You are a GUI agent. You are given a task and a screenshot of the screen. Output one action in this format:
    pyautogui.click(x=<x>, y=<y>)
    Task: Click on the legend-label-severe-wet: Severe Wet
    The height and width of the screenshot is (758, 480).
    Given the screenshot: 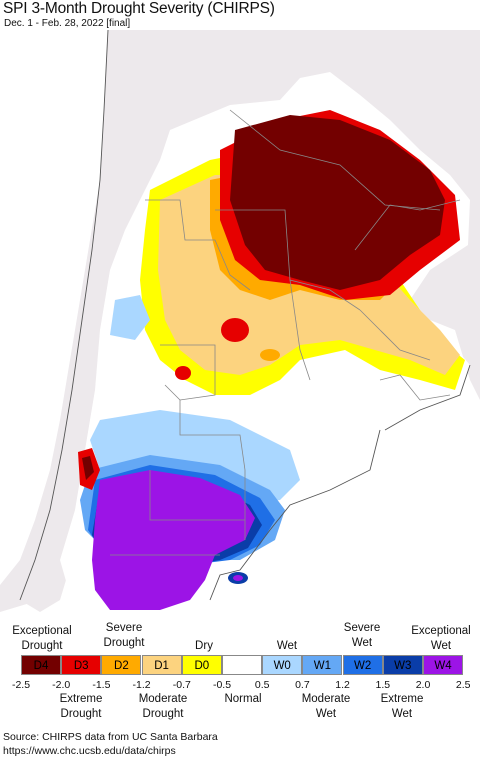 What is the action you would take?
    pyautogui.click(x=362, y=635)
    